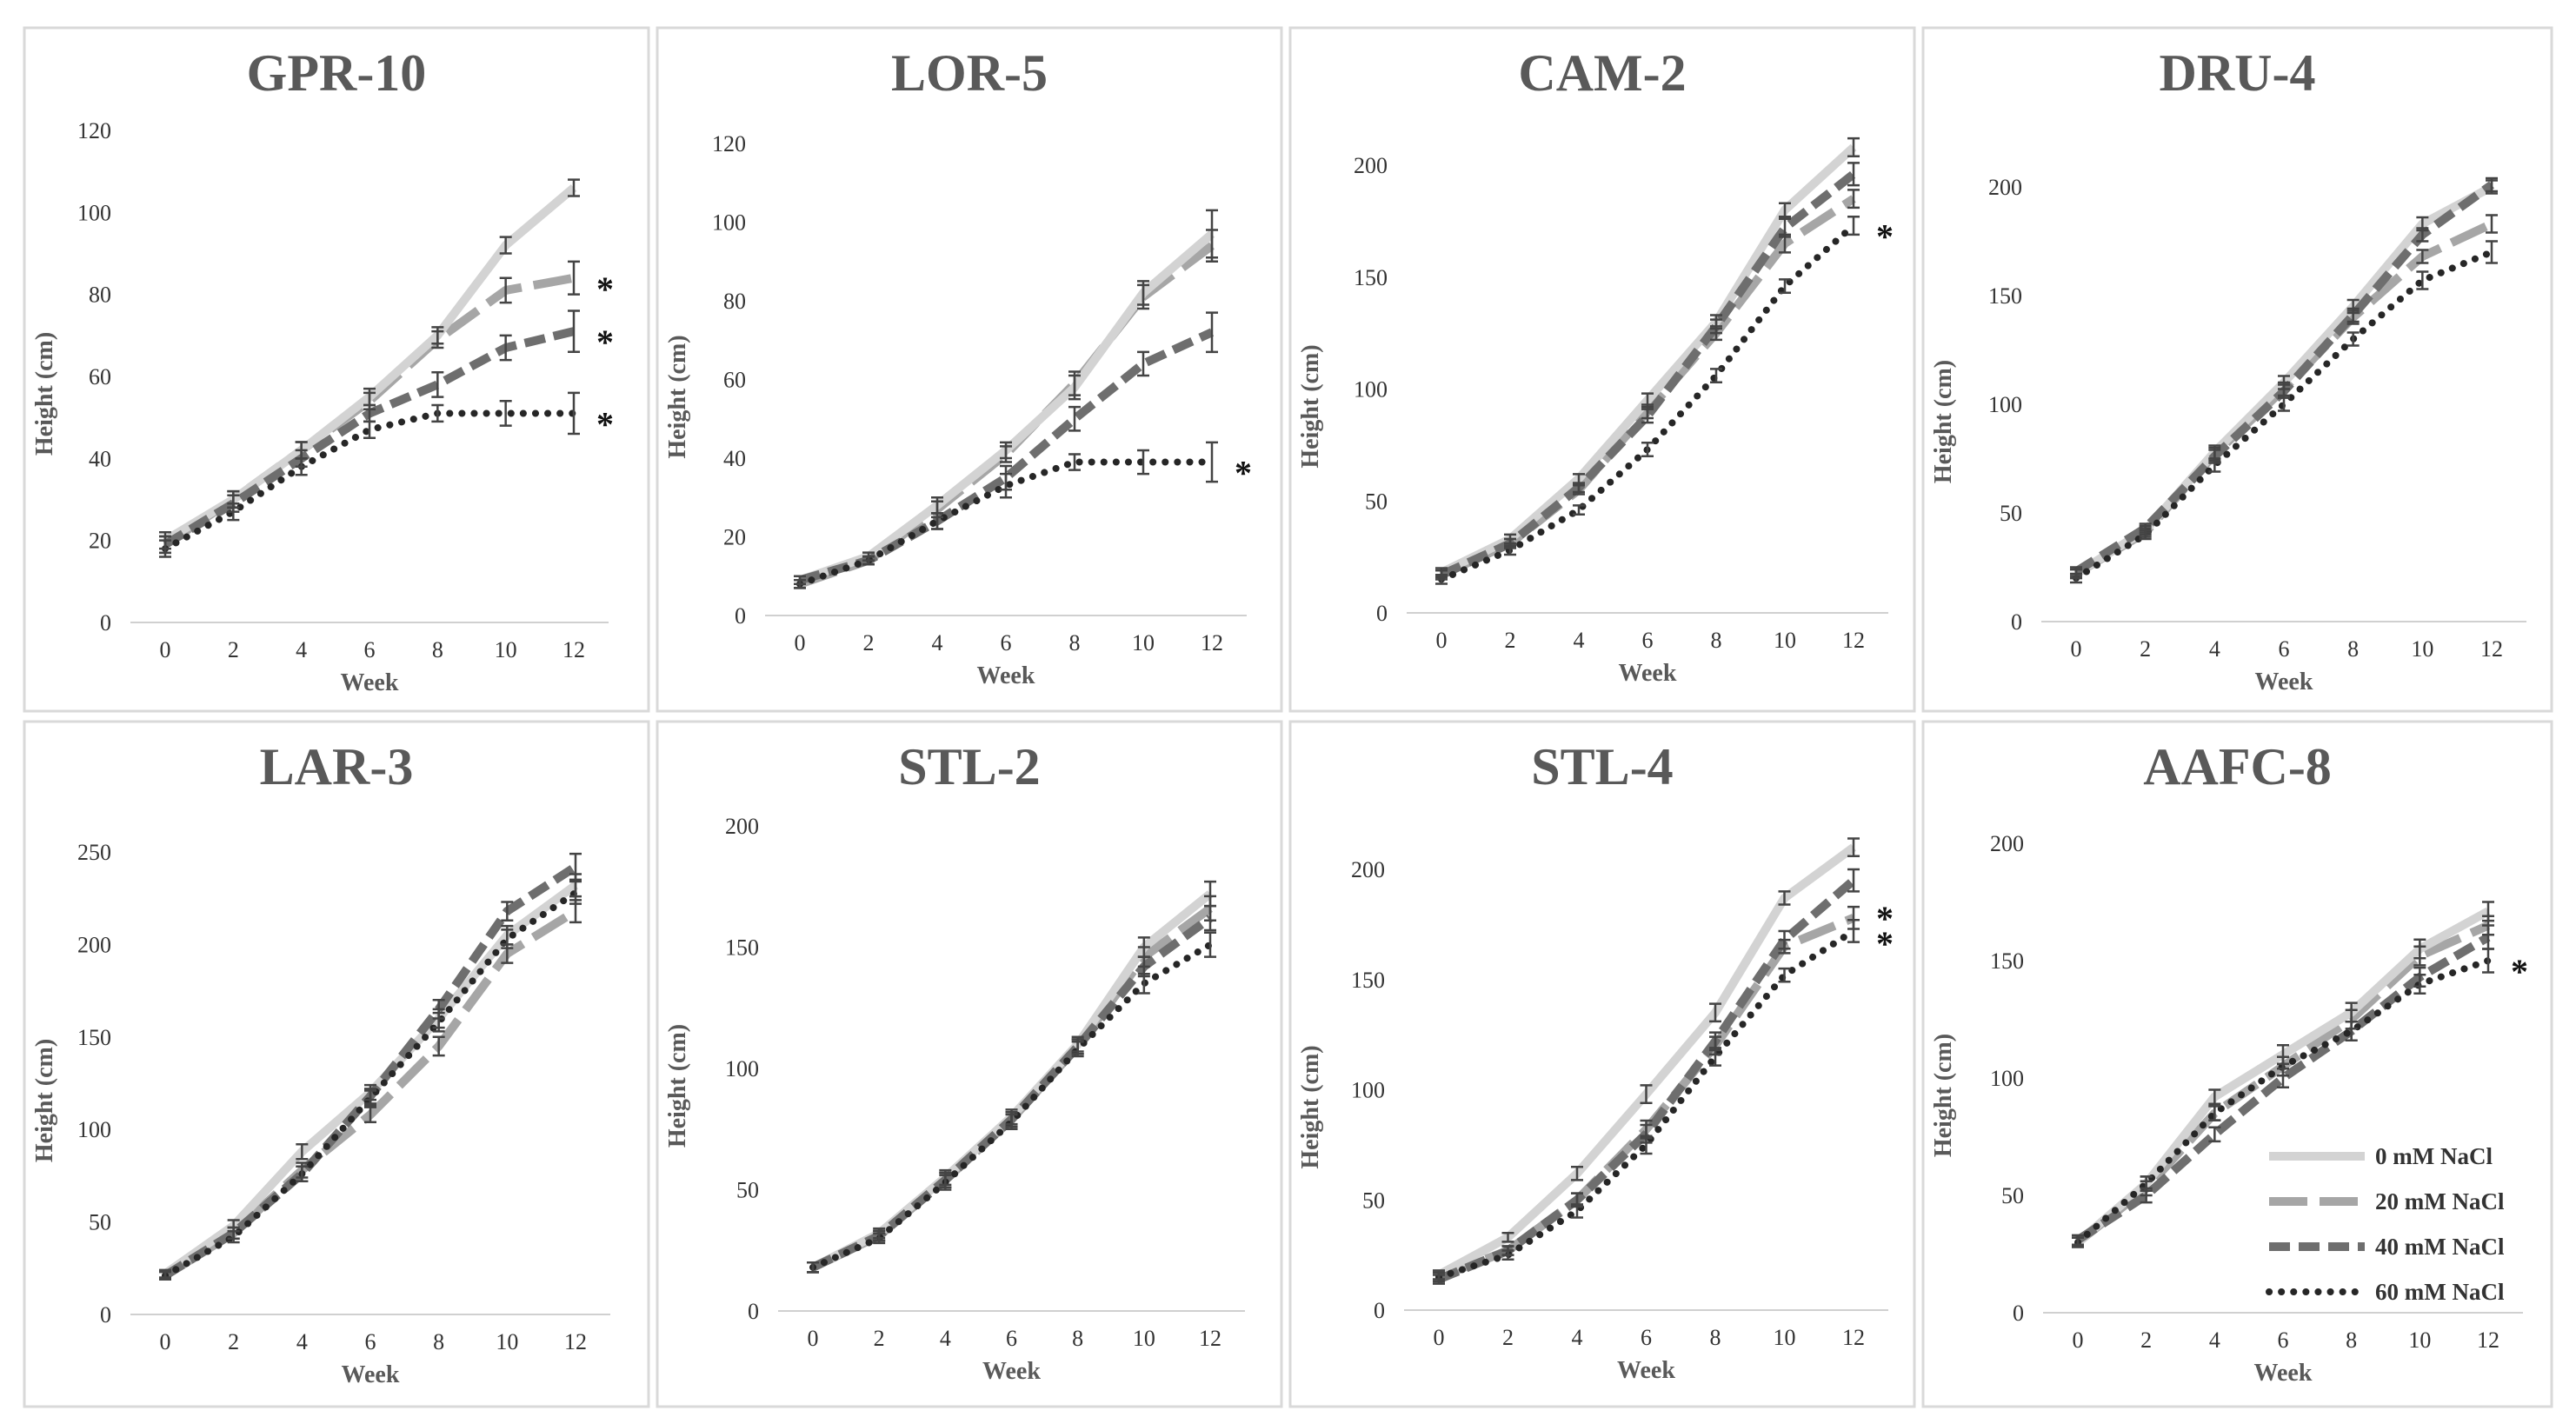 This screenshot has width=2576, height=1424. What do you see at coordinates (734, 458) in the screenshot?
I see `y-tick-label: 40` at bounding box center [734, 458].